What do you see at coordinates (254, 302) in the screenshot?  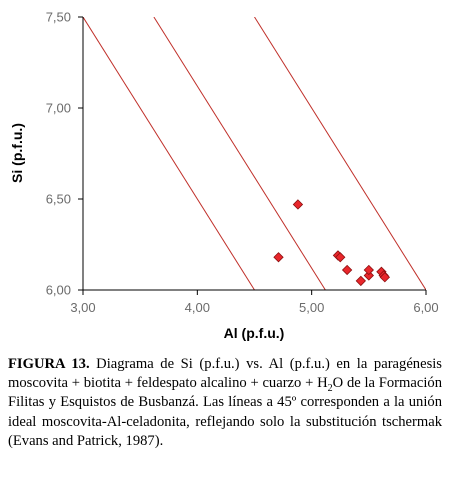 I see `x-ticks: 3,00 4,00 5,00 6,00` at bounding box center [254, 302].